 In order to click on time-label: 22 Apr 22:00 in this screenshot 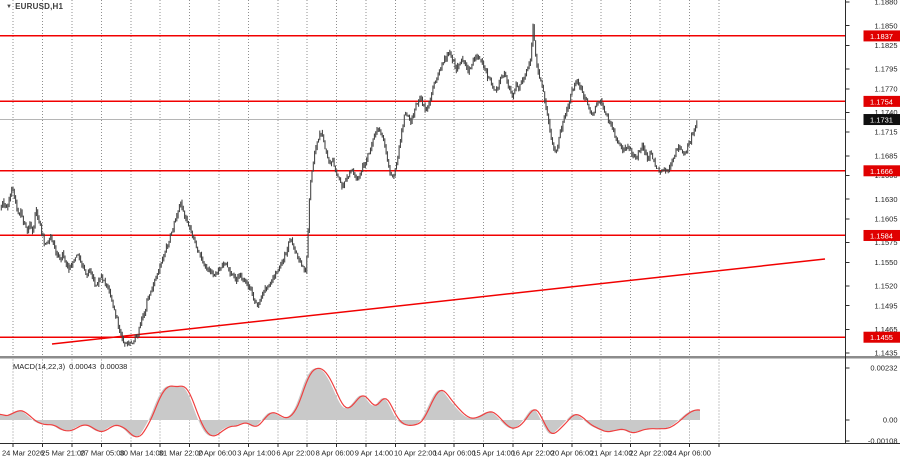, I will do `click(650, 453)`.